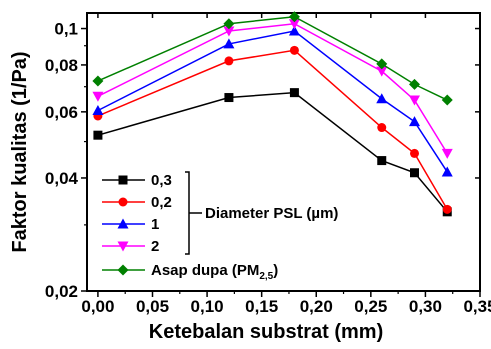 The height and width of the screenshot is (349, 491). Describe the element at coordinates (97, 306) in the screenshot. I see `x-tick-label: 0,00` at that location.